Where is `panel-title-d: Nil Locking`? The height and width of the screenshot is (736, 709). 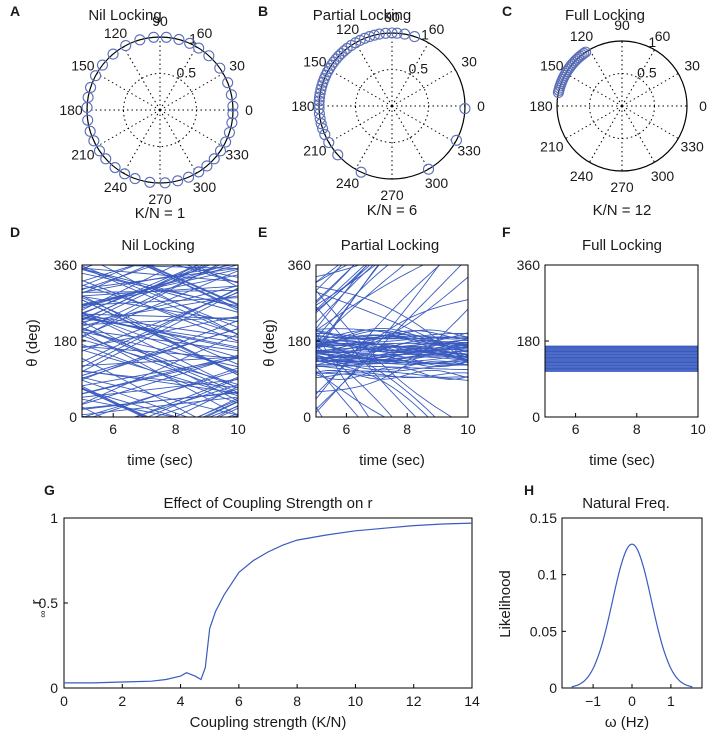
panel-title-d: Nil Locking is located at coordinates (157, 245).